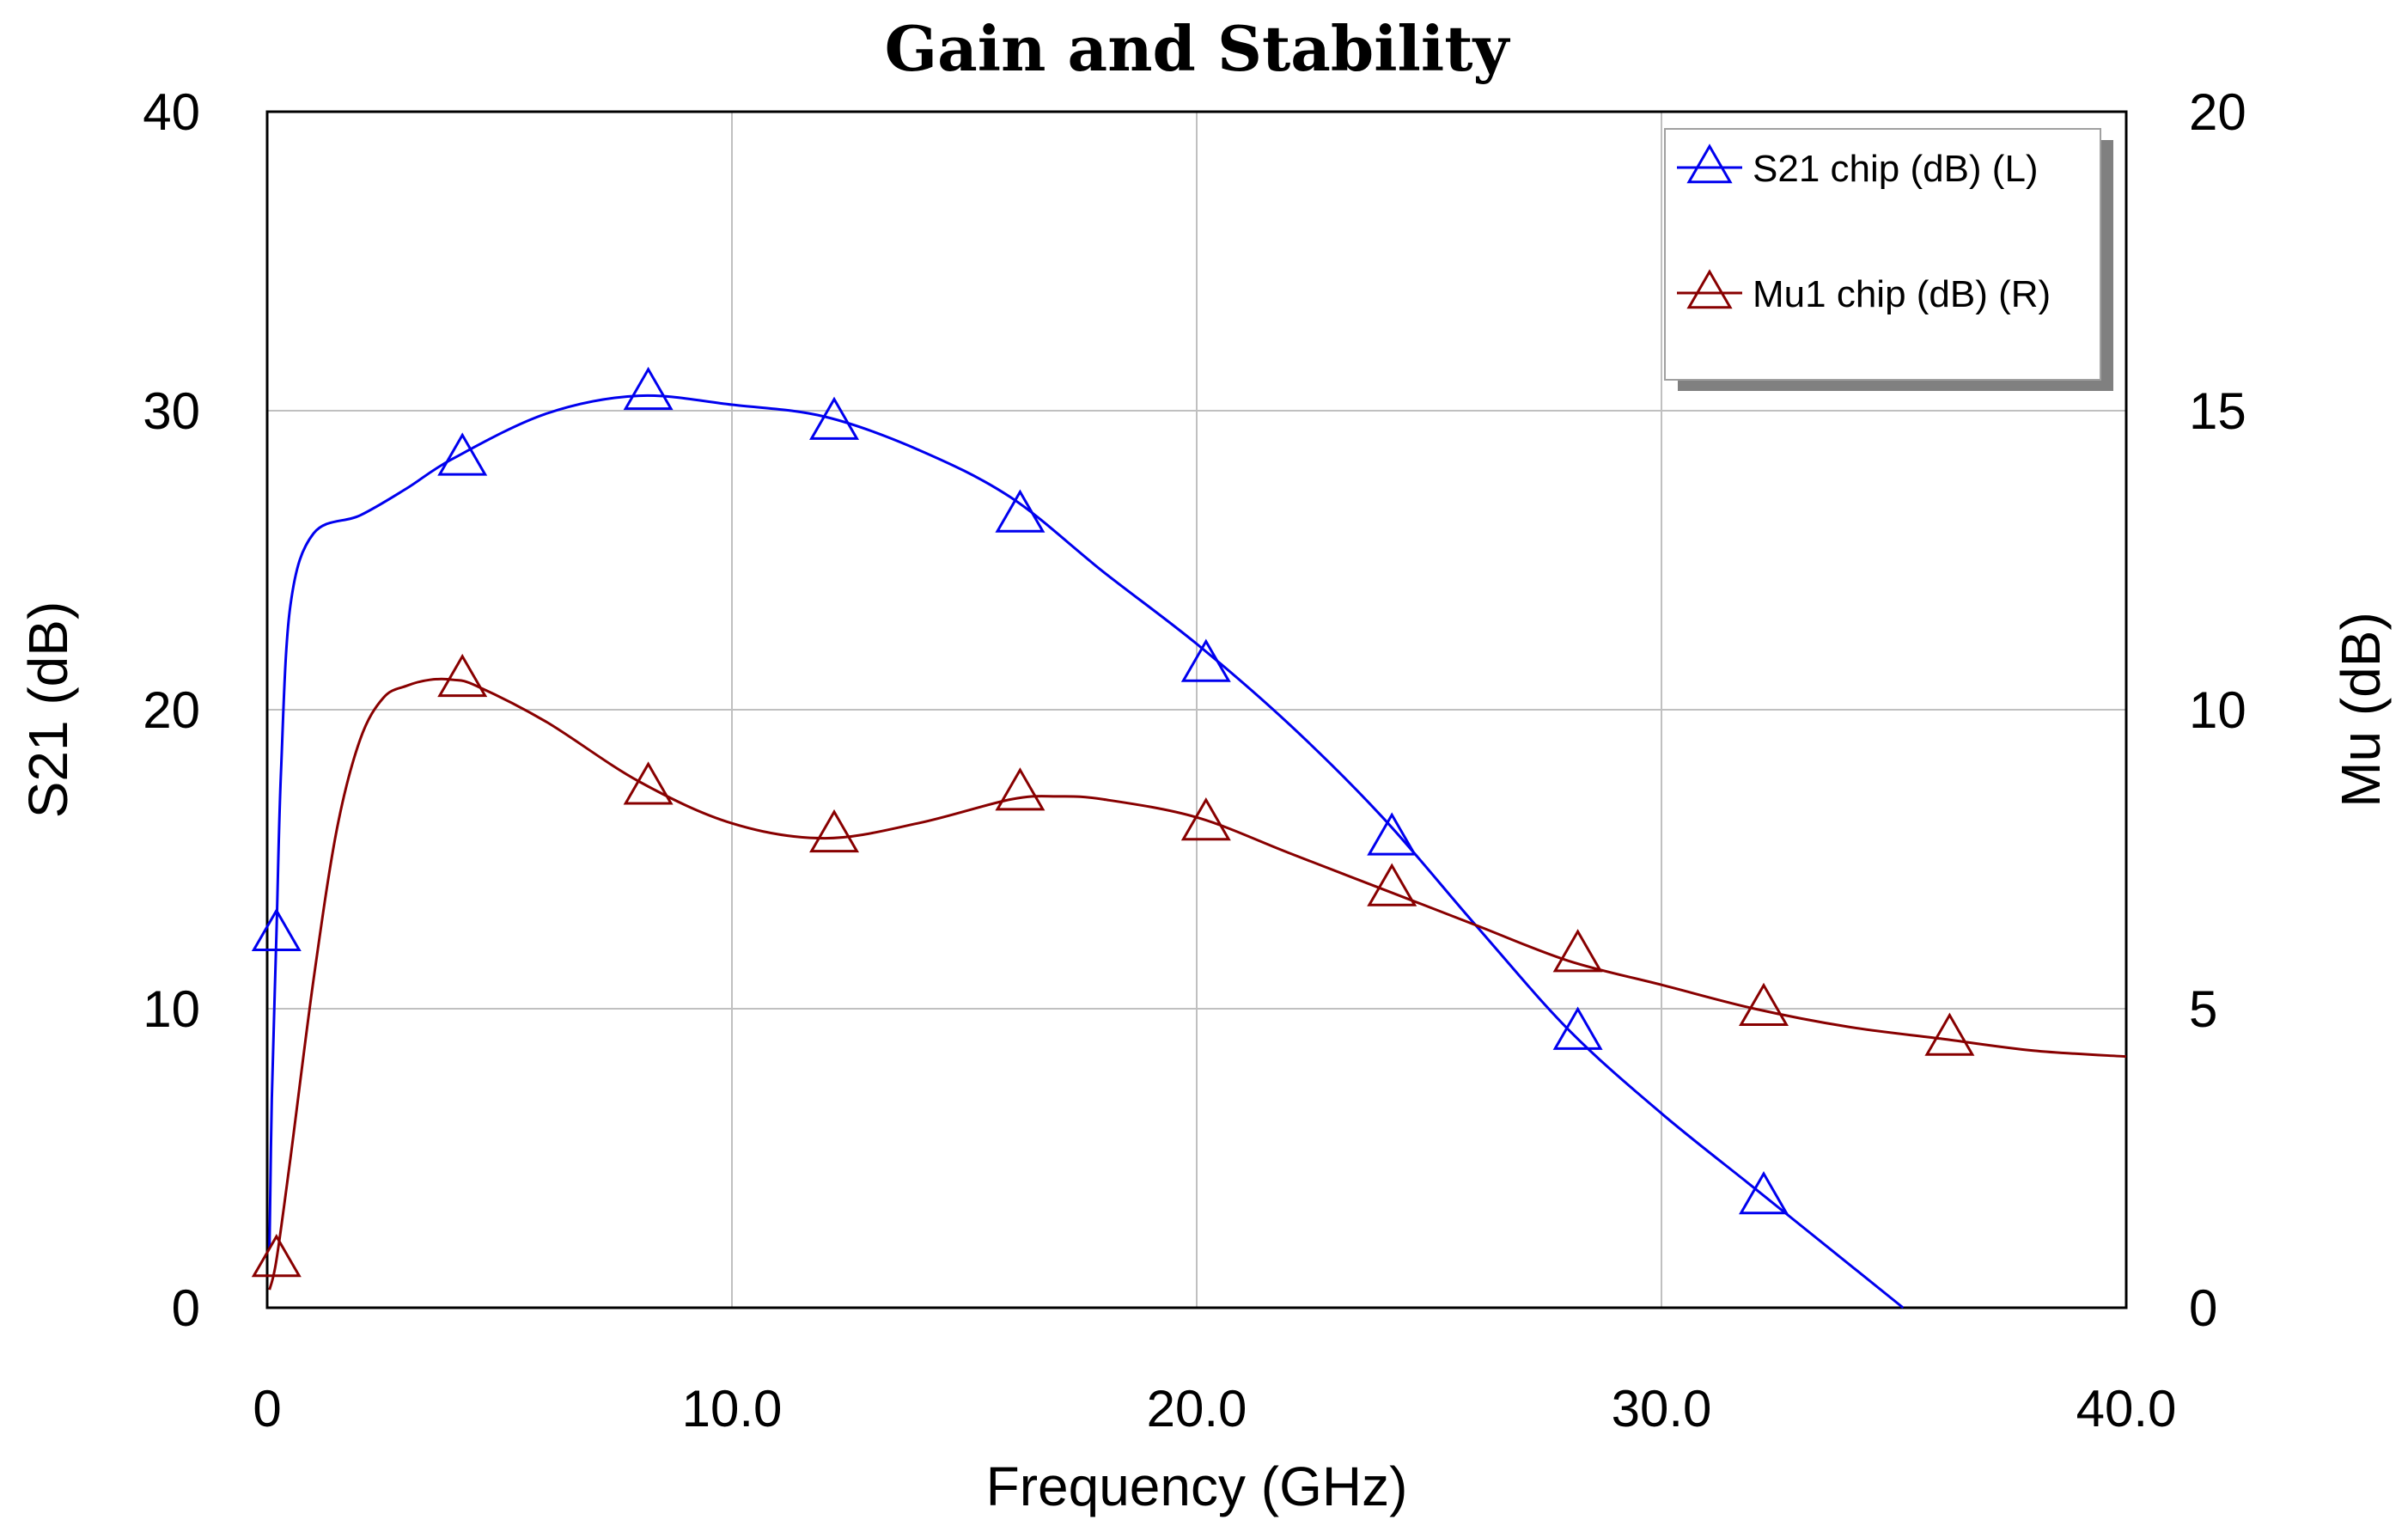  What do you see at coordinates (1902, 294) in the screenshot?
I see `legend-label: Mu1 chip (dB) (R)` at bounding box center [1902, 294].